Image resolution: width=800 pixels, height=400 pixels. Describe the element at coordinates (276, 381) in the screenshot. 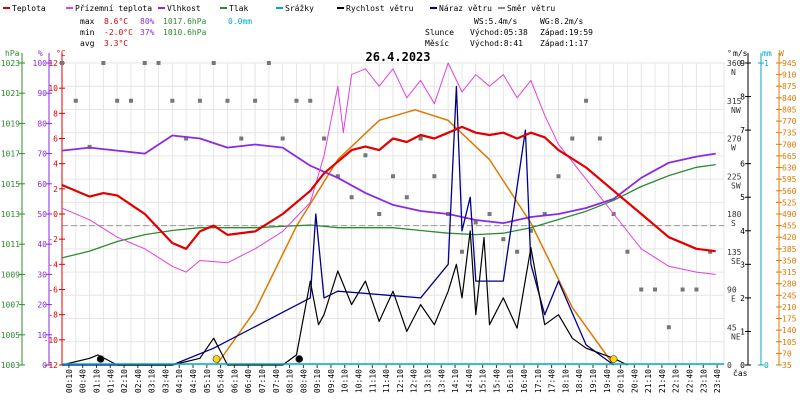

I see `x-tick-label: 07:40` at that location.